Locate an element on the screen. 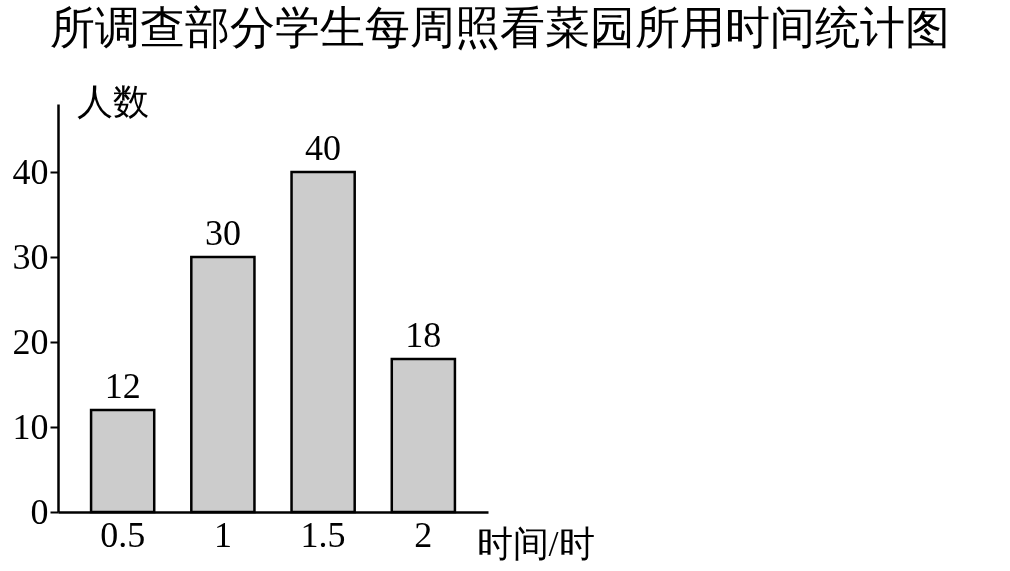 The width and height of the screenshot is (1010, 571). x-tick-label: 1.5 is located at coordinates (323, 534).